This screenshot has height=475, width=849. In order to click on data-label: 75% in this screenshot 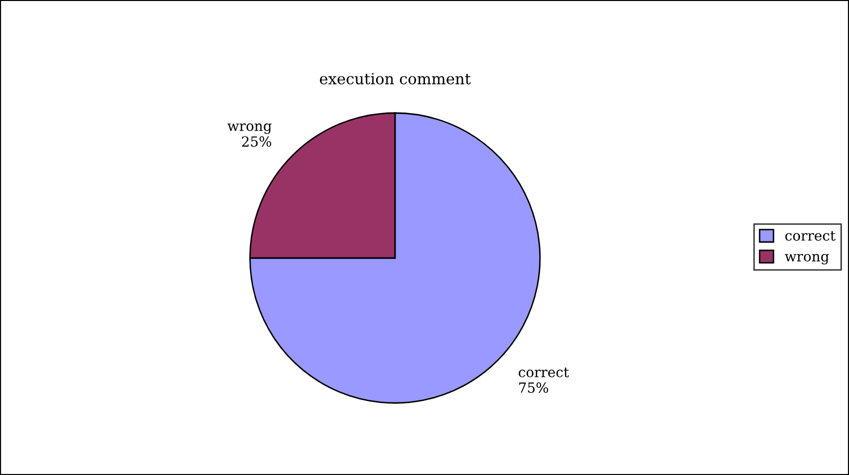, I will do `click(533, 387)`.